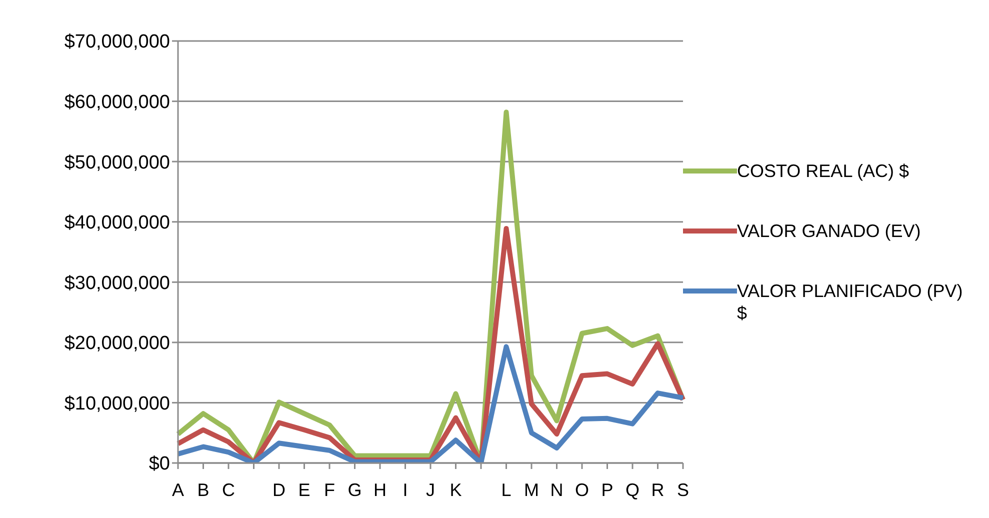 The image size is (989, 518). I want to click on y-tick-label: $60,000,000, so click(117, 103).